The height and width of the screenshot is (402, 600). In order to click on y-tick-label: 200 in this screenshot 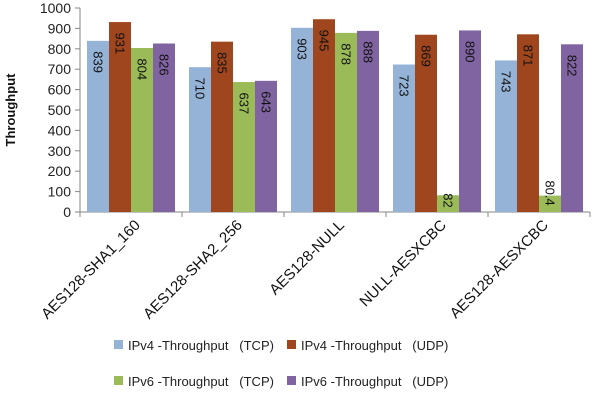, I will do `click(60, 171)`.